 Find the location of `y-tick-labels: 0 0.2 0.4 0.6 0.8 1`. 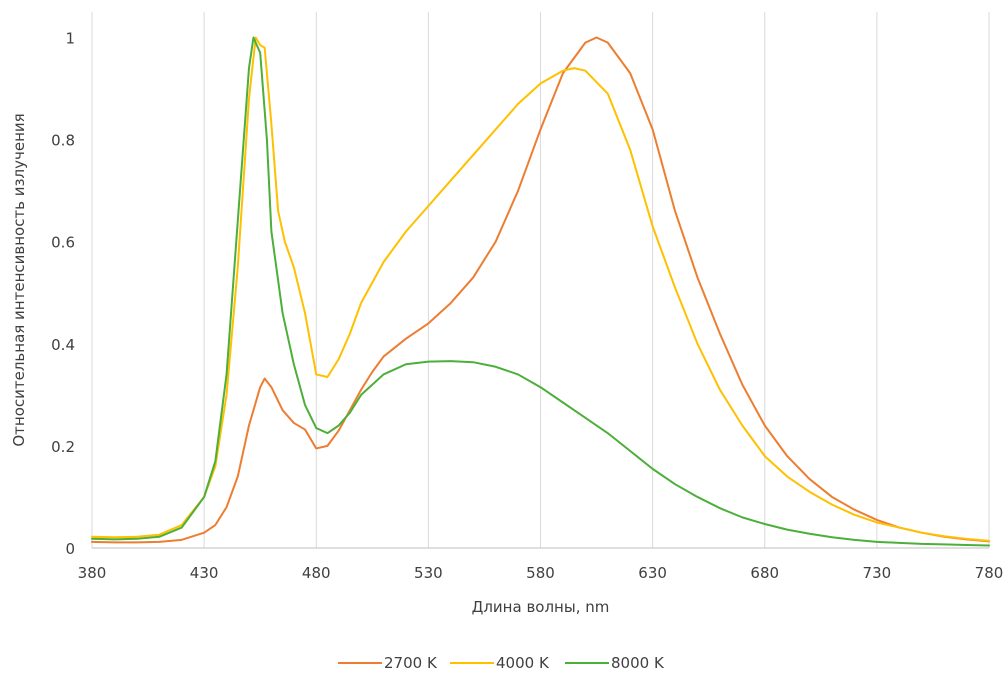

y-tick-labels: 0 0.2 0.4 0.6 0.8 1 is located at coordinates (63, 294).